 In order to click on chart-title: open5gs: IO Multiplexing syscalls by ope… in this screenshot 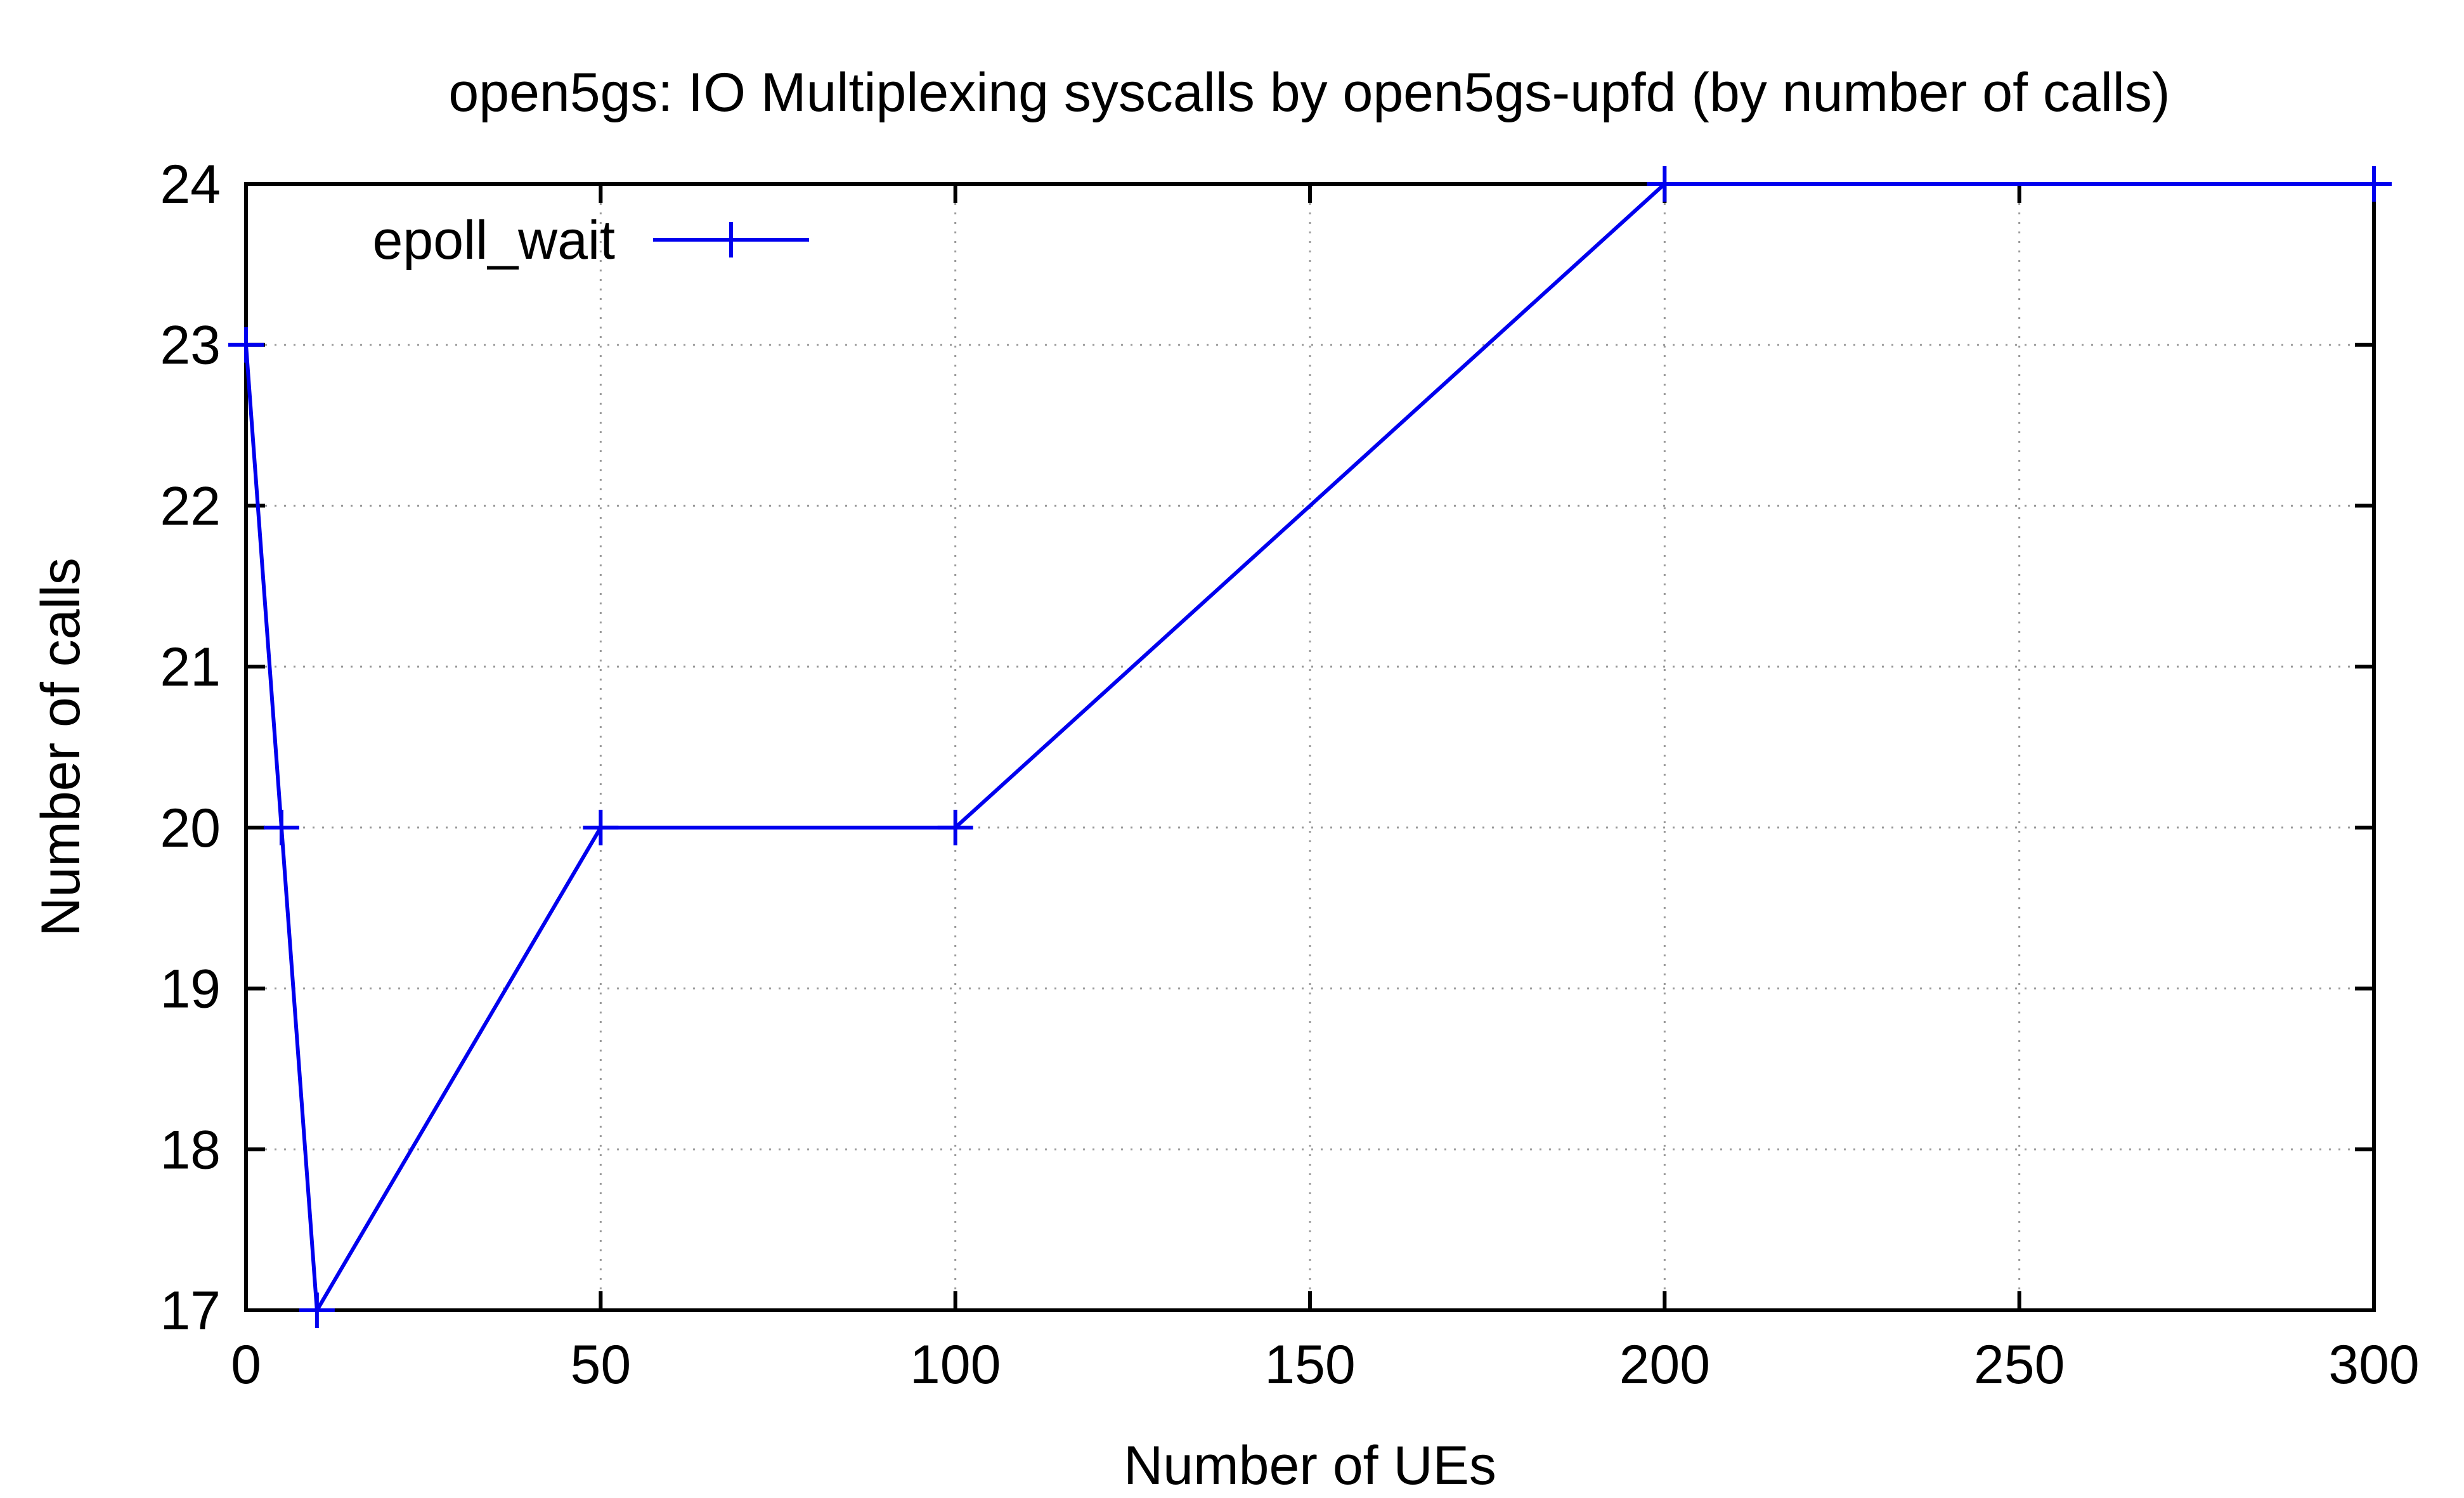, I will do `click(1309, 92)`.